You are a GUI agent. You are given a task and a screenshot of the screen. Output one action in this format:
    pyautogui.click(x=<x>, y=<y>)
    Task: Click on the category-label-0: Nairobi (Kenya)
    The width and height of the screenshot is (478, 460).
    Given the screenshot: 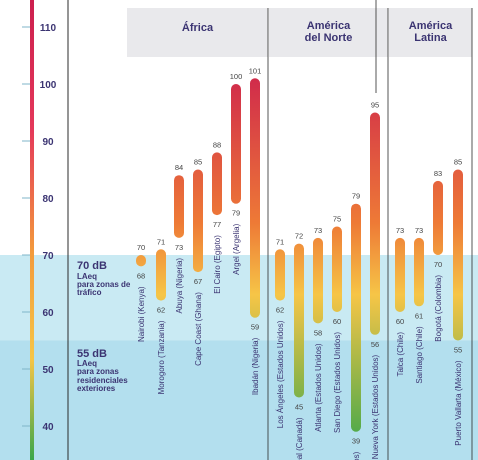 What is the action you would take?
    pyautogui.click(x=141, y=314)
    